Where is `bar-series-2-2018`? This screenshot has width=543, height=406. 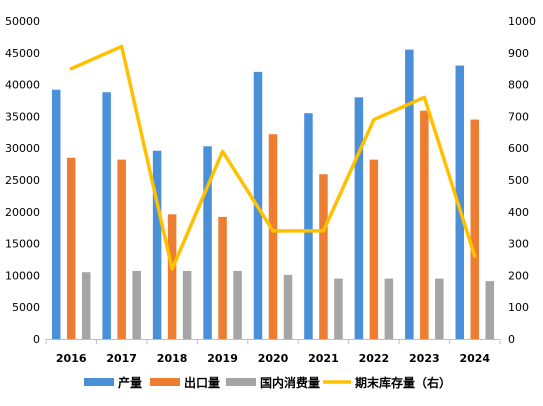
bar-series-2-2018 is located at coordinates (187, 304).